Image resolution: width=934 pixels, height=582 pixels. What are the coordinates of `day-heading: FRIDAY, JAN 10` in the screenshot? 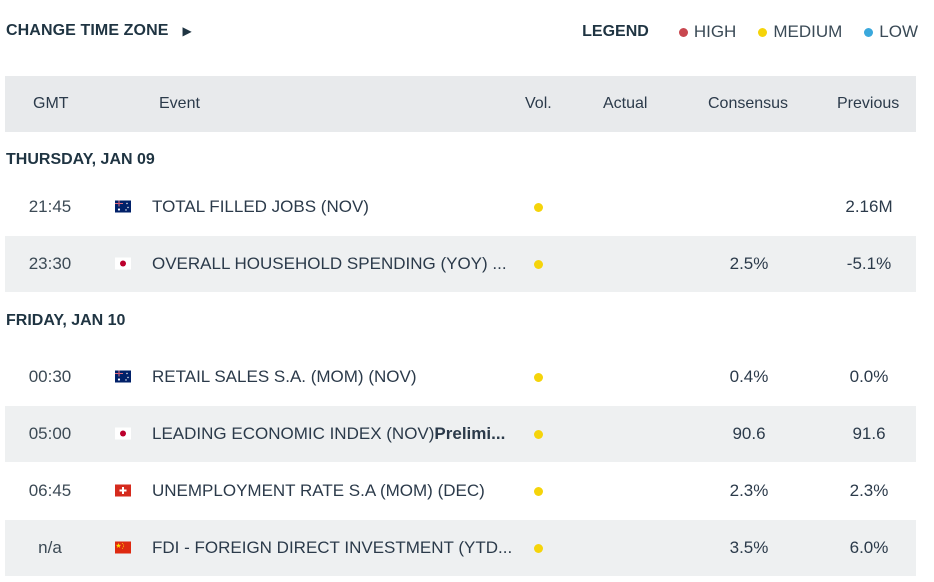 It's located at (66, 320).